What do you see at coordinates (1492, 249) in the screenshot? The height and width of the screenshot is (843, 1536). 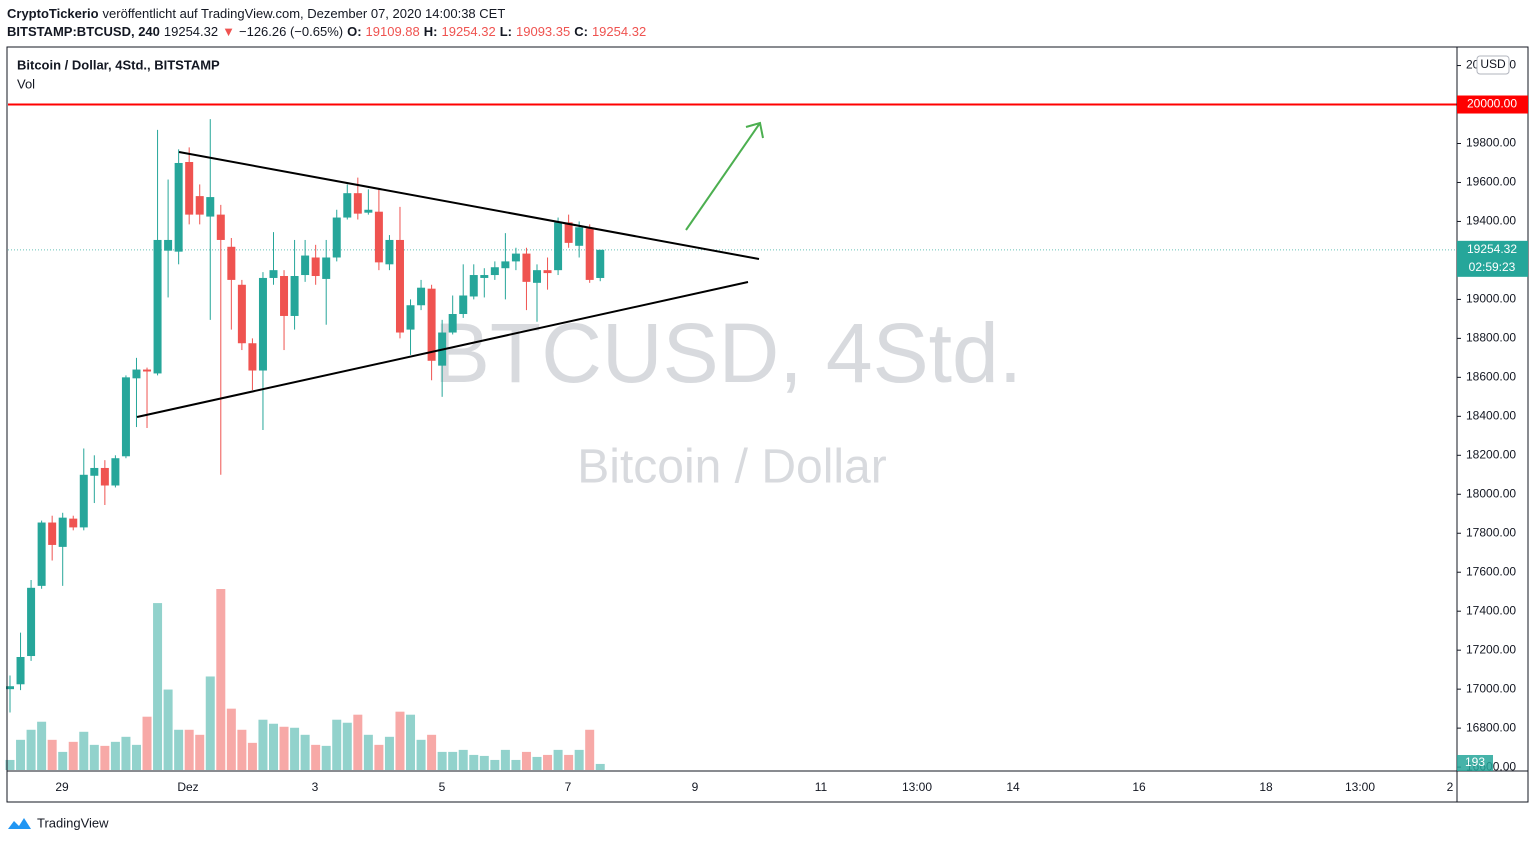 I see `last-price-label: 19254.32` at bounding box center [1492, 249].